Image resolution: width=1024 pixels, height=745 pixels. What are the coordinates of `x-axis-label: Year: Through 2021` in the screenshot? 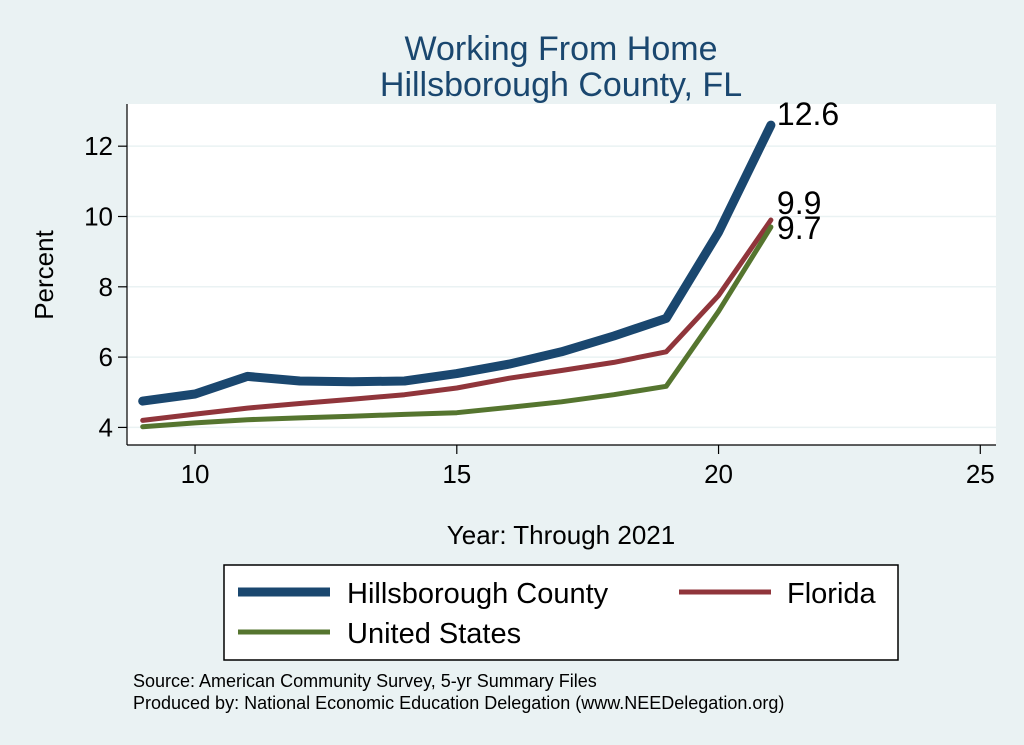 It's located at (561, 535).